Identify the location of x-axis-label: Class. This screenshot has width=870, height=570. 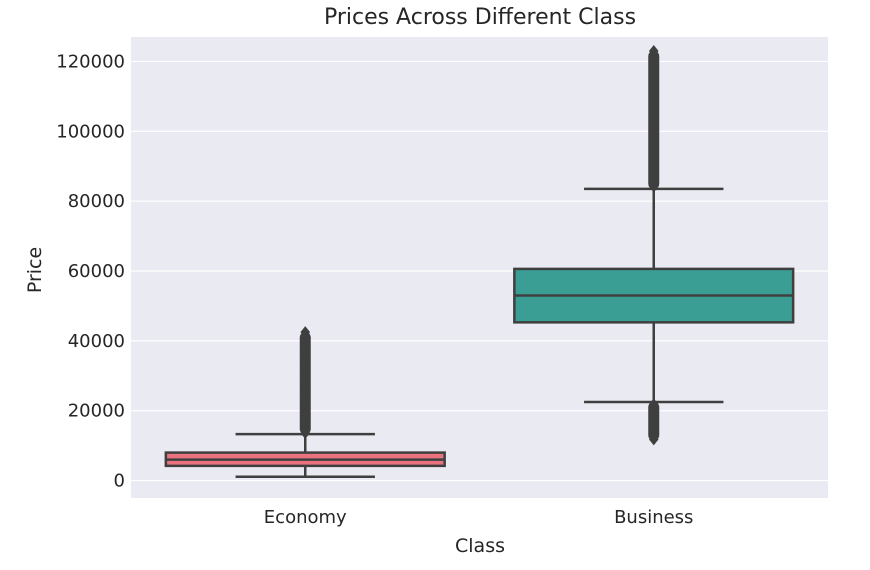
(480, 546).